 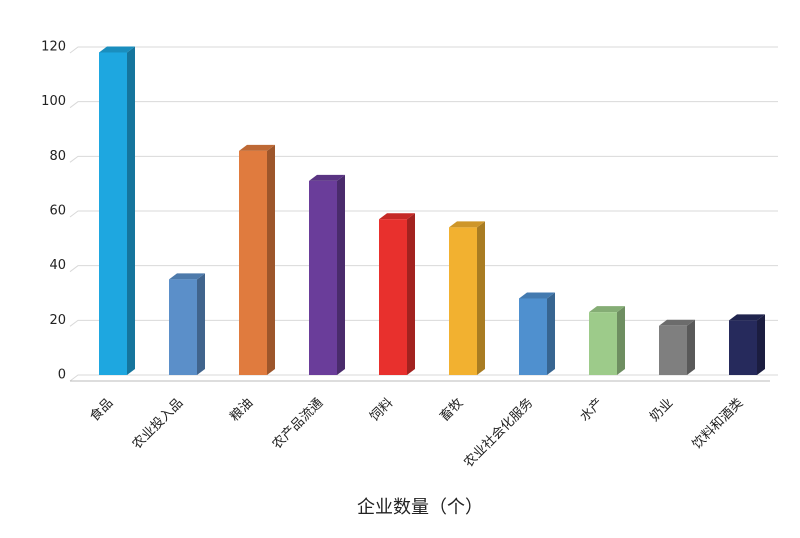 What do you see at coordinates (57, 211) in the screenshot?
I see `y-tick-label: 60` at bounding box center [57, 211].